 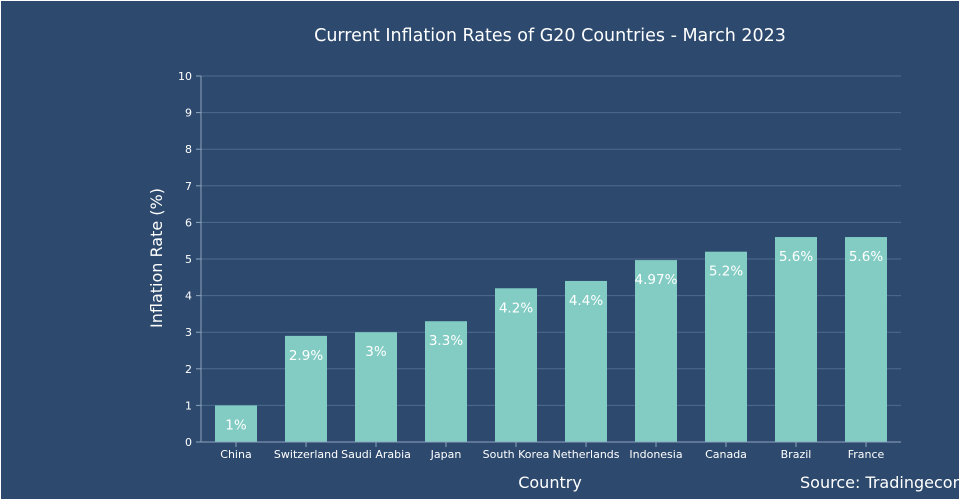 I want to click on y-axis-label: Inflation Rate (%), so click(x=156, y=258).